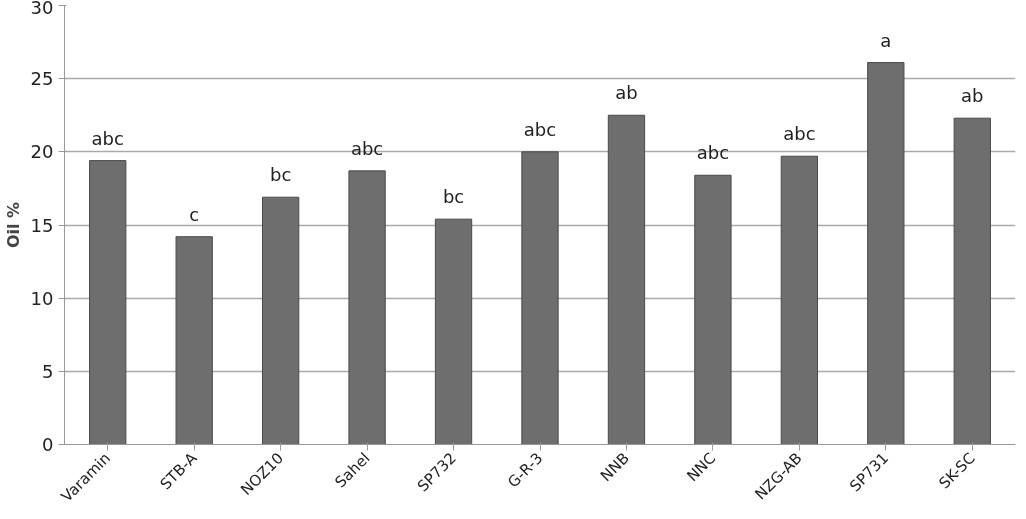 Image resolution: width=1026 pixels, height=519 pixels. What do you see at coordinates (42, 225) in the screenshot?
I see `y-tick-label: 15` at bounding box center [42, 225].